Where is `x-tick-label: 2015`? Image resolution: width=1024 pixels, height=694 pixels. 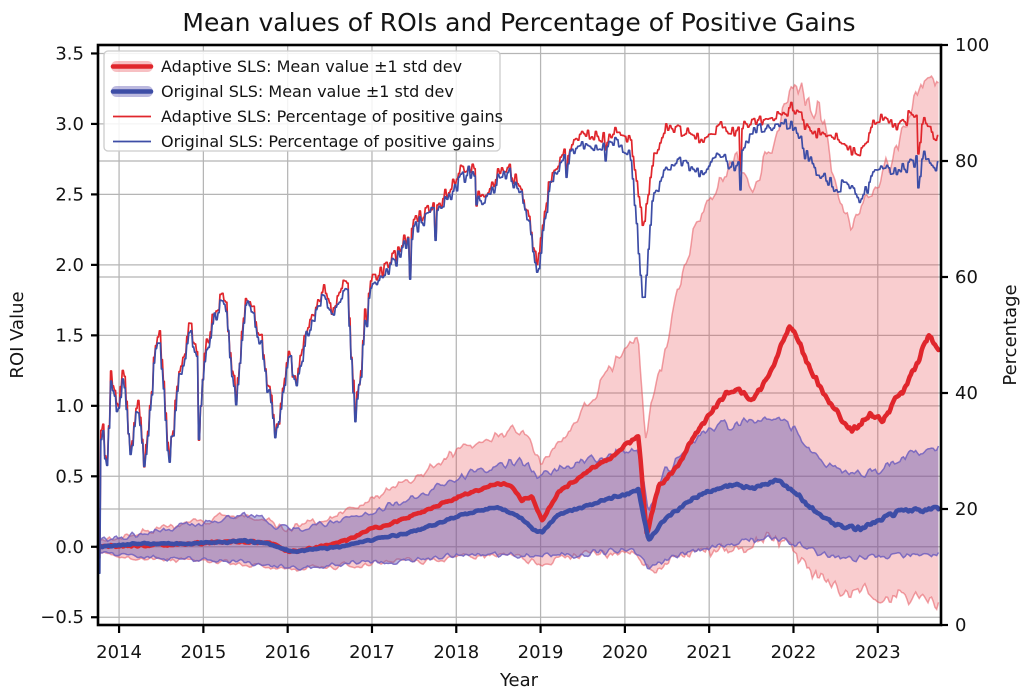 x-tick-label: 2015 is located at coordinates (203, 652).